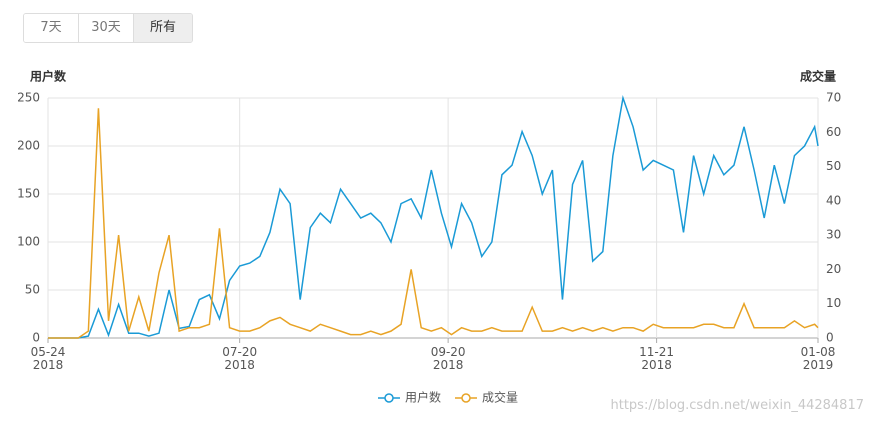  What do you see at coordinates (36, 338) in the screenshot?
I see `y-tick-label: 0` at bounding box center [36, 338].